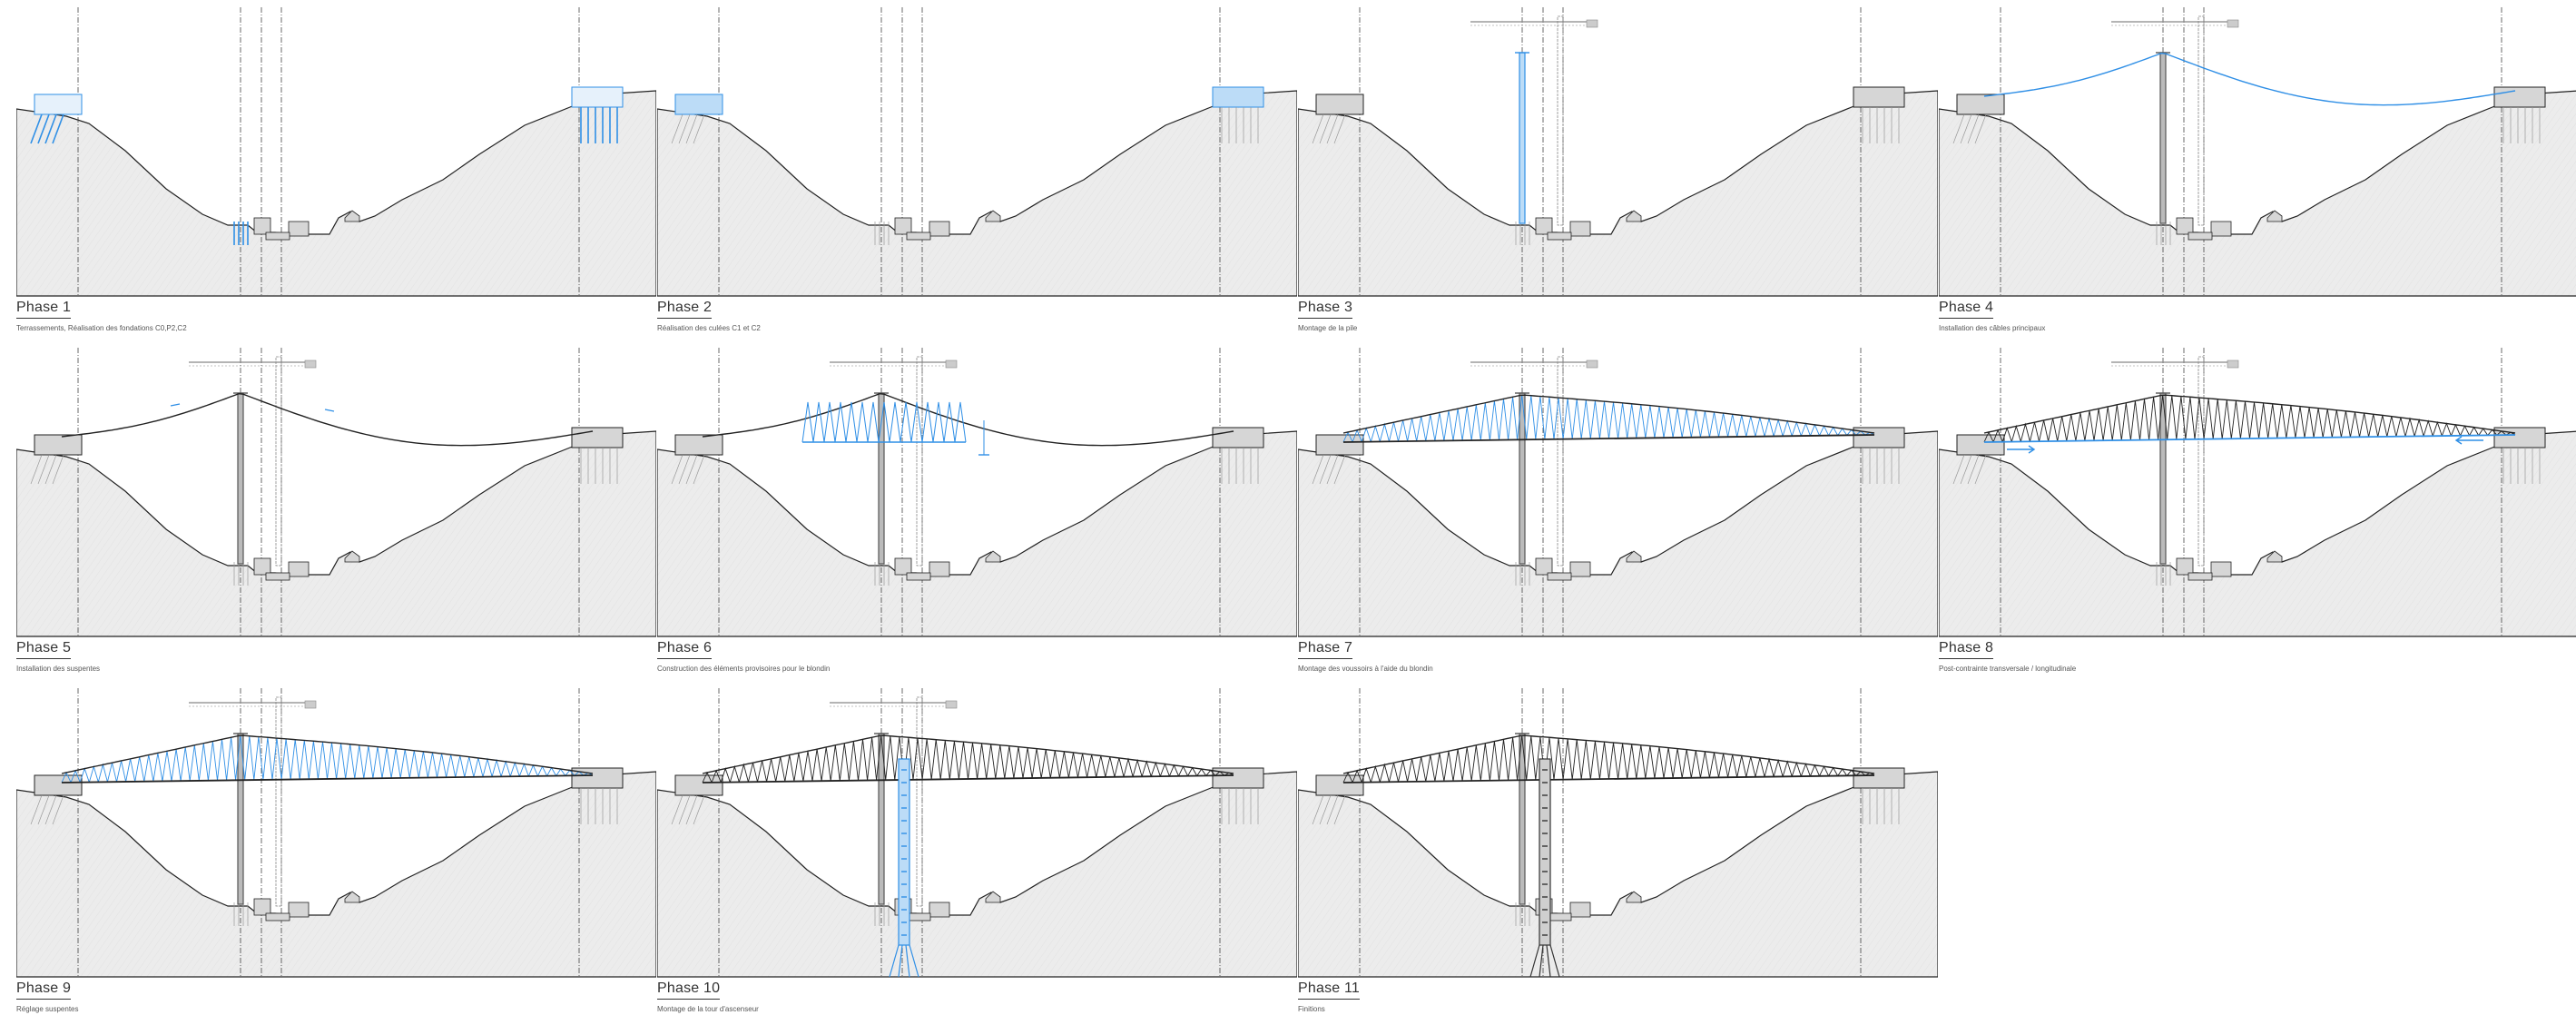 The height and width of the screenshot is (1015, 2576). I want to click on phase-8-title: Phase 8, so click(1966, 650).